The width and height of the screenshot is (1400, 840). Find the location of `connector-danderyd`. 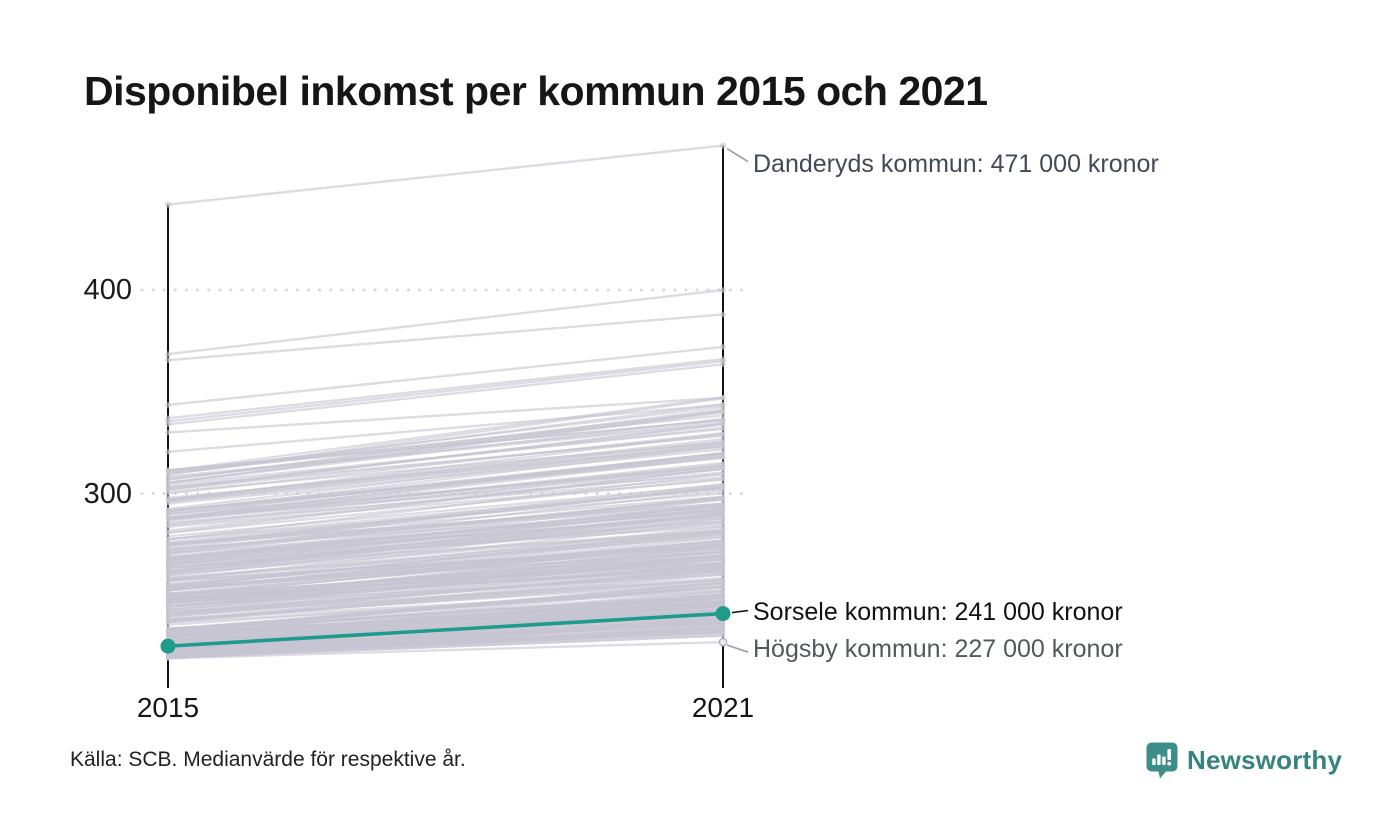

connector-danderyd is located at coordinates (737, 155).